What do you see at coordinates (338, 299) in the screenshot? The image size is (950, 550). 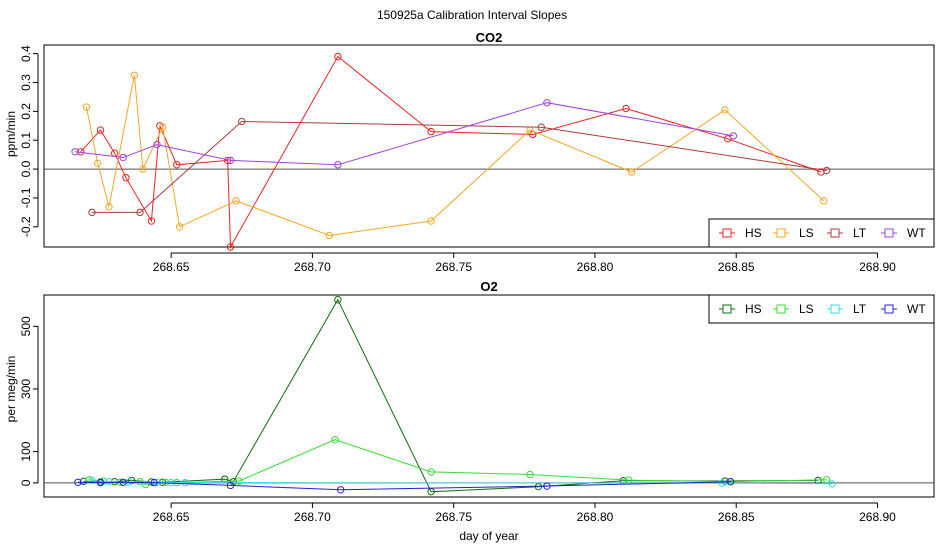 I see `o2-series-hs-point` at bounding box center [338, 299].